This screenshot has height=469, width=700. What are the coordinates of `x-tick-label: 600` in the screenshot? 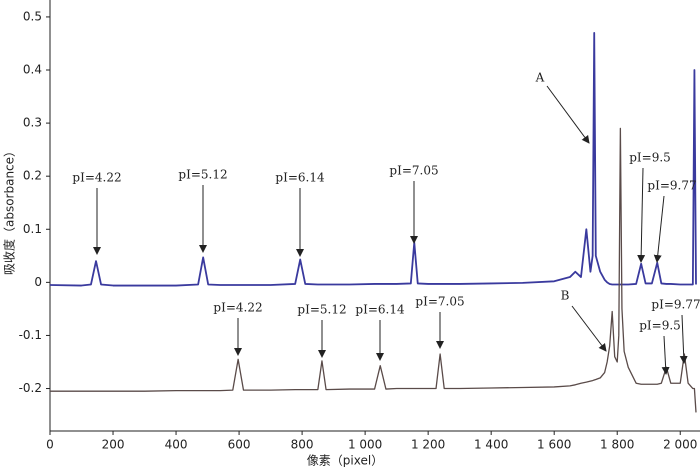 It's located at (239, 445).